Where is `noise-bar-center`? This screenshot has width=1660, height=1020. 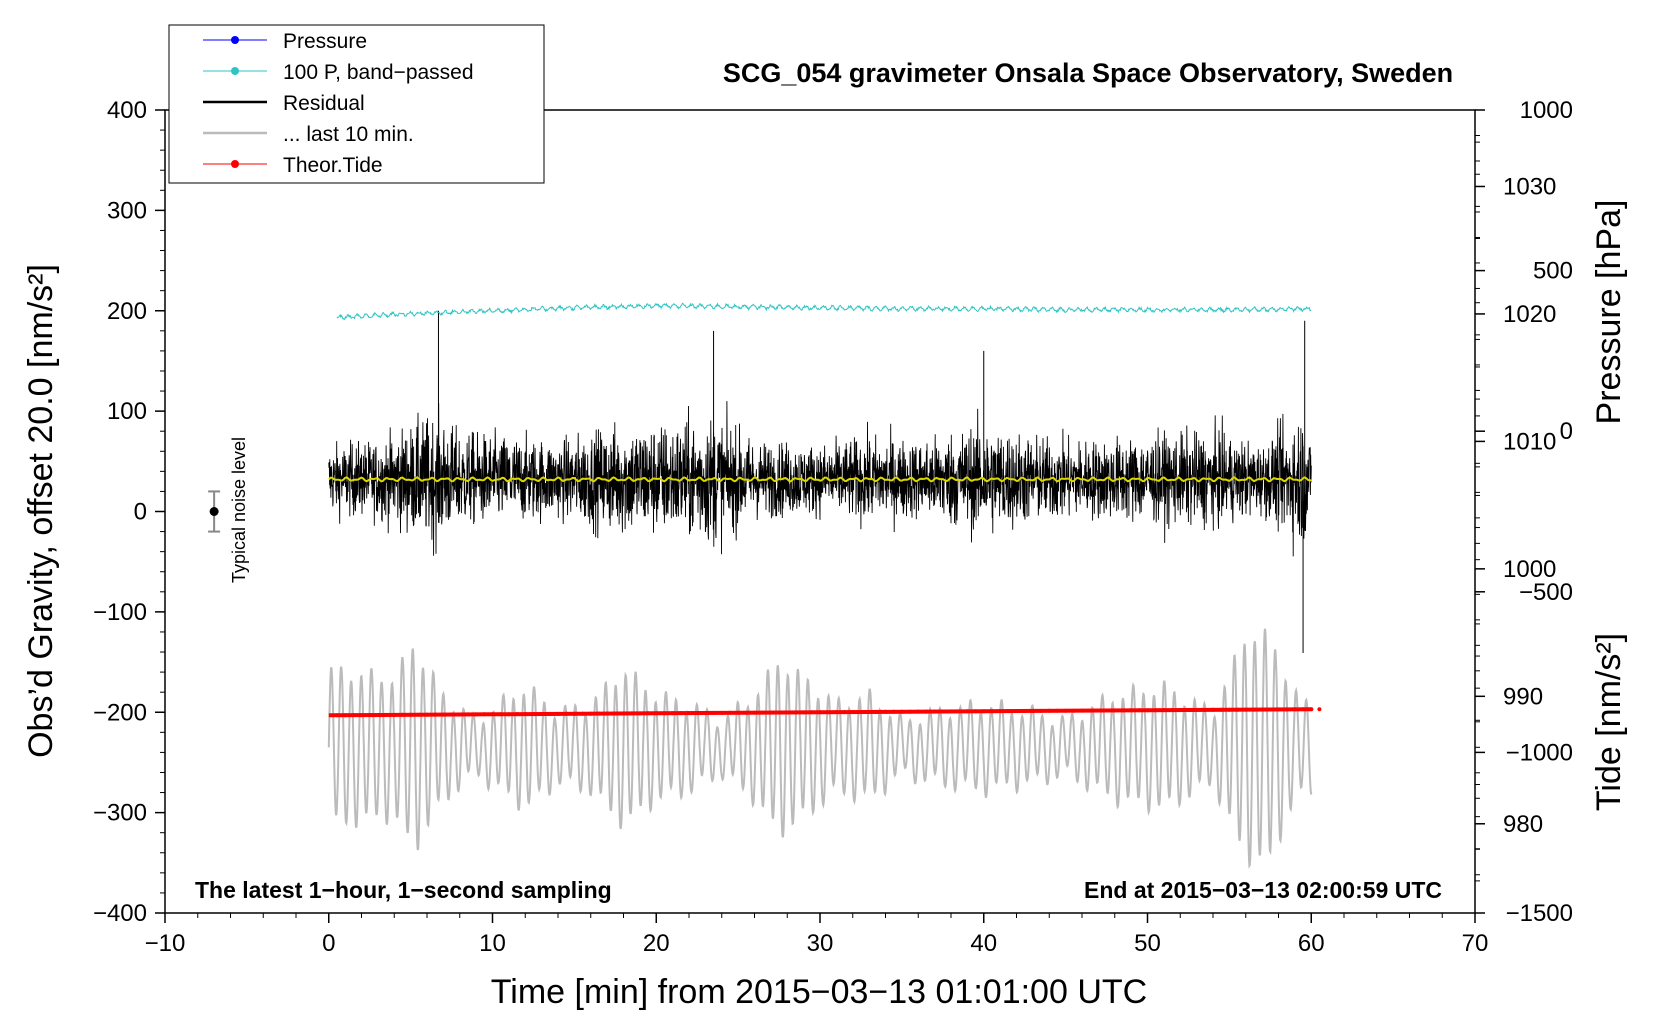 noise-bar-center is located at coordinates (214, 511).